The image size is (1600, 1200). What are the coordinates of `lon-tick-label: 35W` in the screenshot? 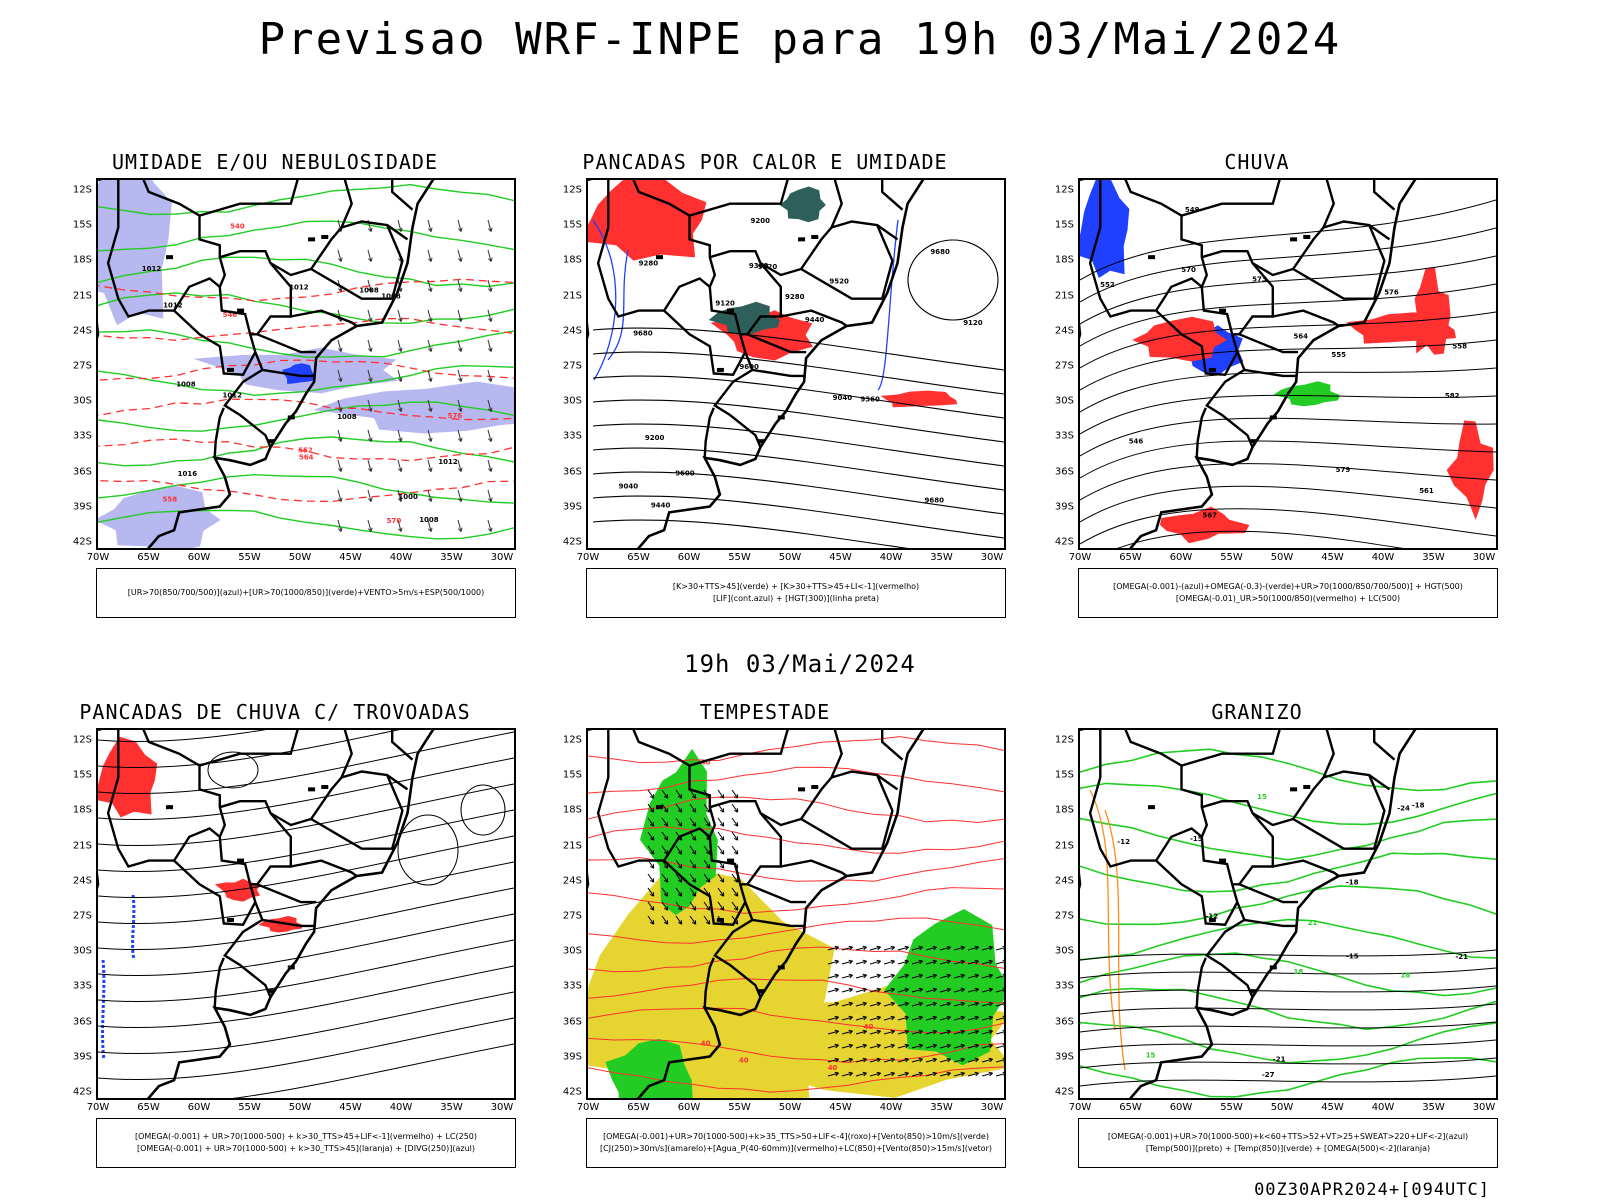 It's located at (941, 1107).